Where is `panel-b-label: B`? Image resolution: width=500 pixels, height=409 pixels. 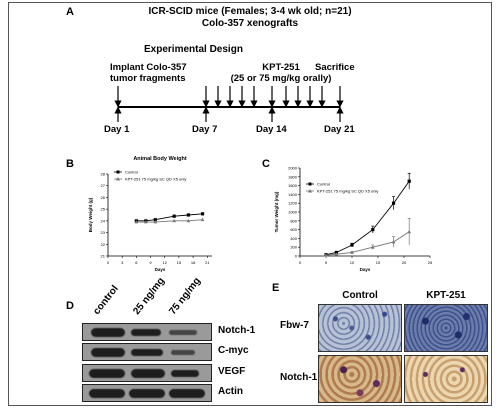
panel-b-label: B is located at coordinates (70, 164).